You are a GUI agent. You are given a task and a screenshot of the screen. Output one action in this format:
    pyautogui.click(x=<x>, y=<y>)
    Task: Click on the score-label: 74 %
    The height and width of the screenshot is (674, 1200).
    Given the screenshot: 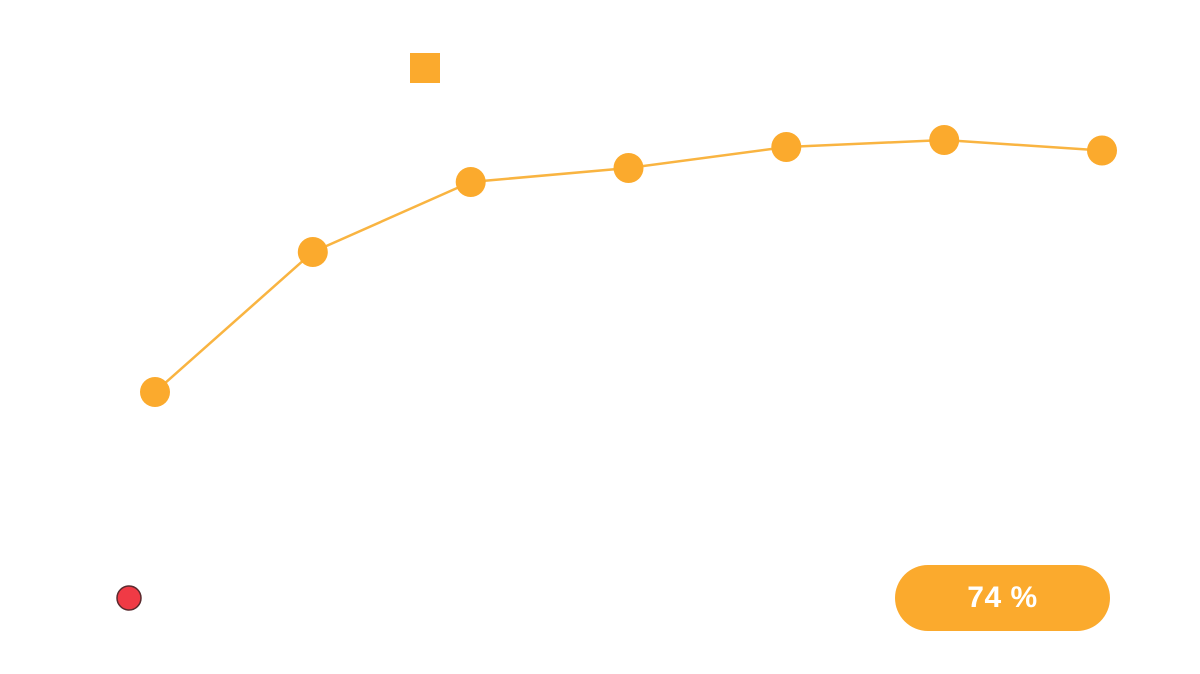 What is the action you would take?
    pyautogui.click(x=1002, y=597)
    